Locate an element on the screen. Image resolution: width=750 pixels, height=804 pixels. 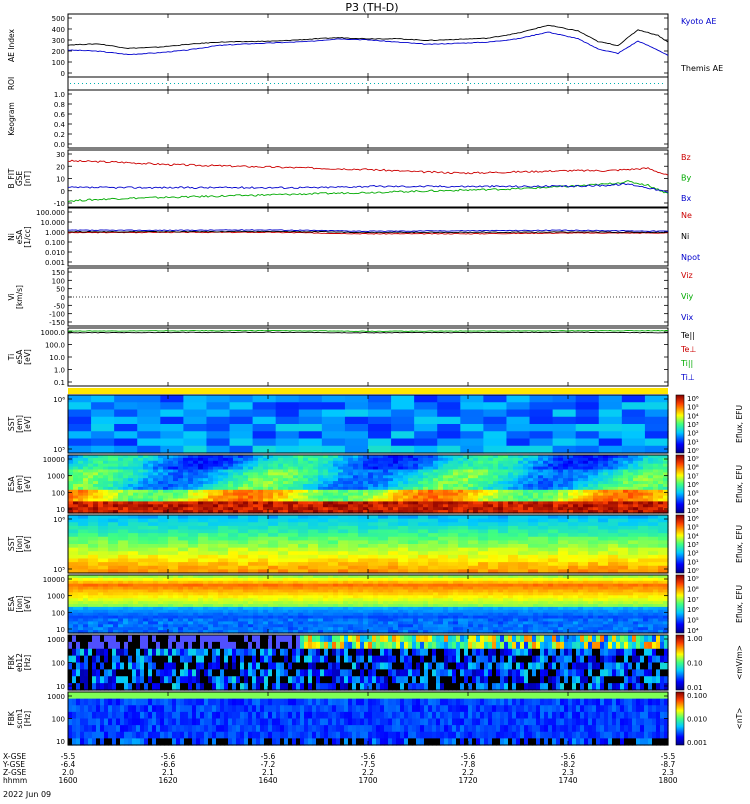
y-tick-label: 1000.0 is located at coordinates (53, 333).